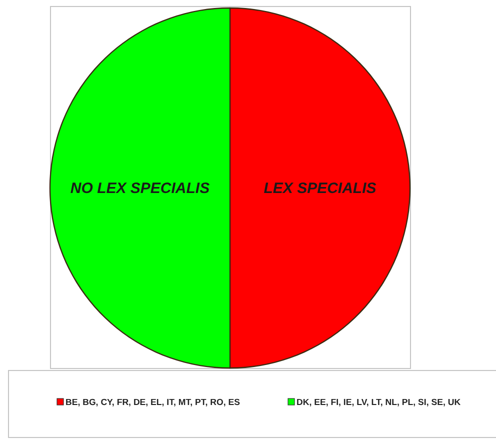  Describe the element at coordinates (320, 188) in the screenshot. I see `text: LEX SPECIALIS` at that location.